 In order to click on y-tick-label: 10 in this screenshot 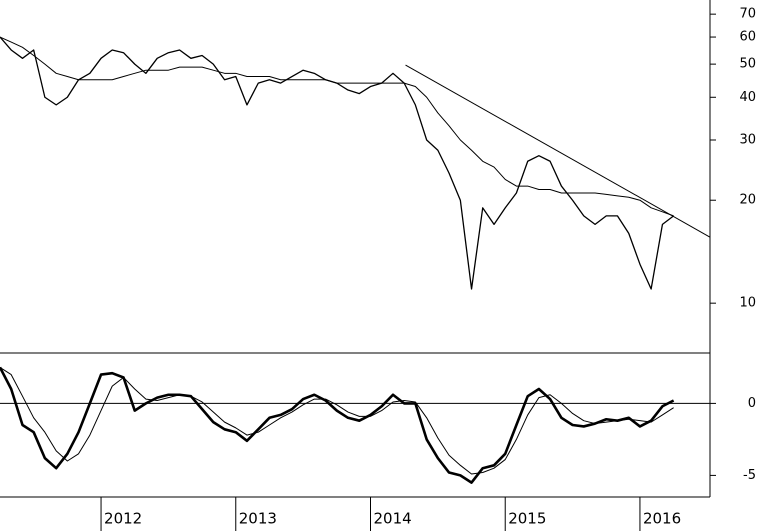, I will do `click(747, 303)`.